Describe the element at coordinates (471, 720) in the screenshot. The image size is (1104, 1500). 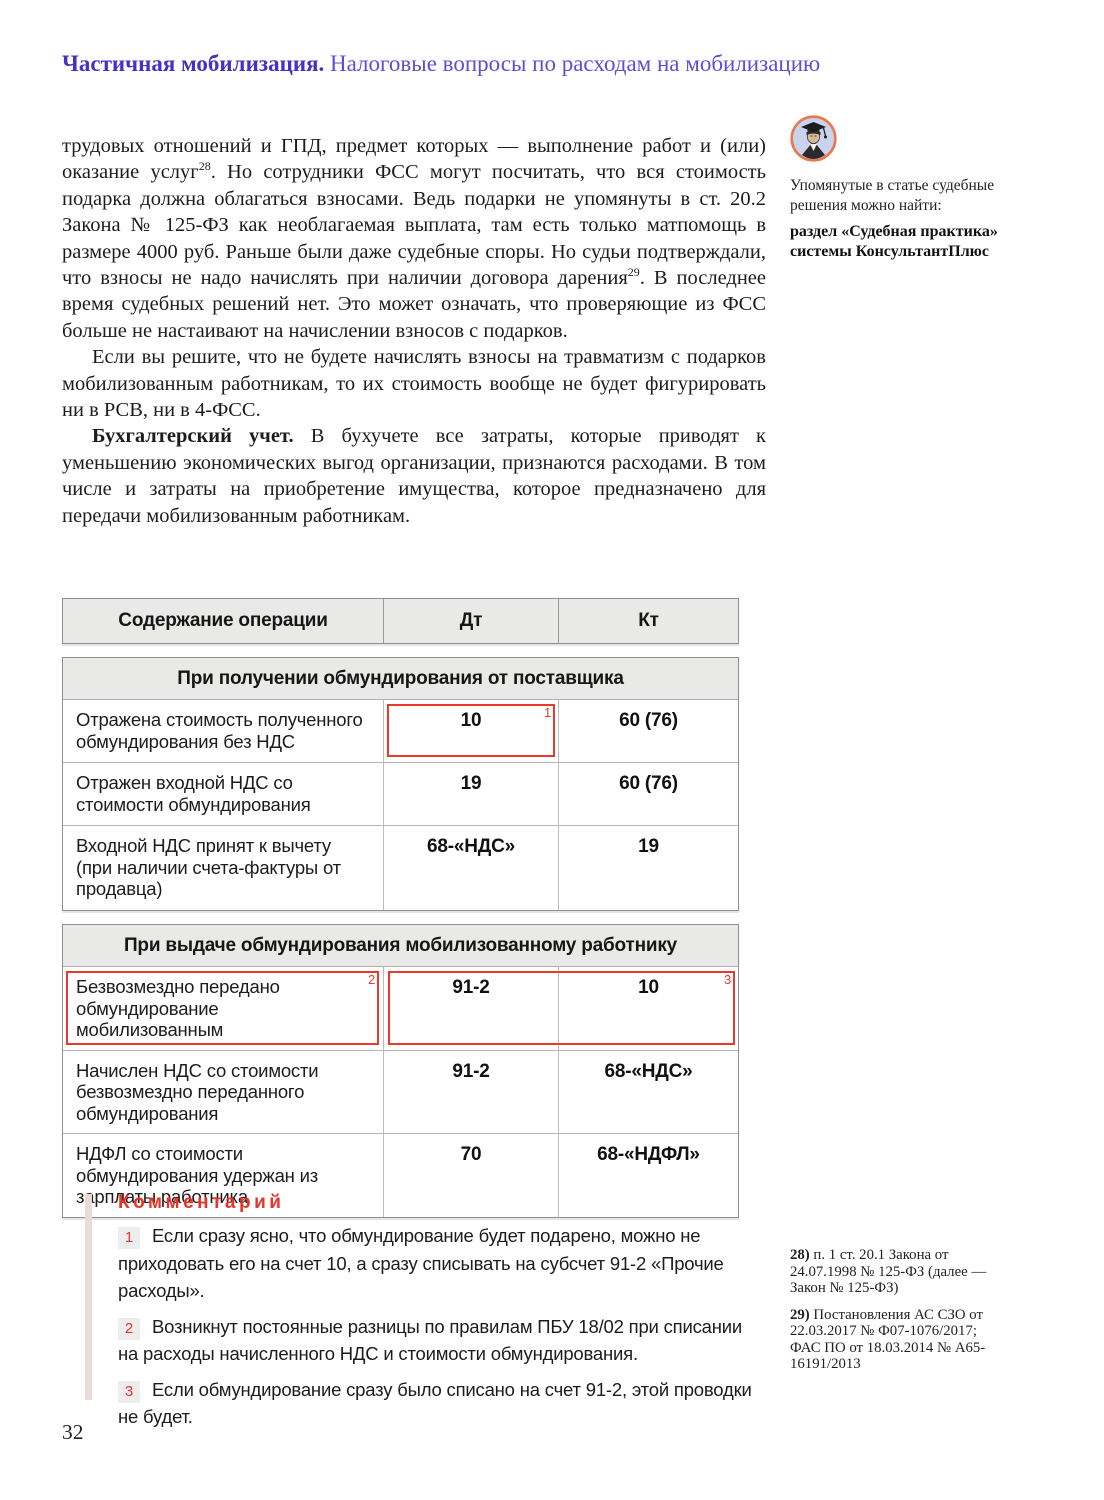
I see `debit-value: 10` at that location.